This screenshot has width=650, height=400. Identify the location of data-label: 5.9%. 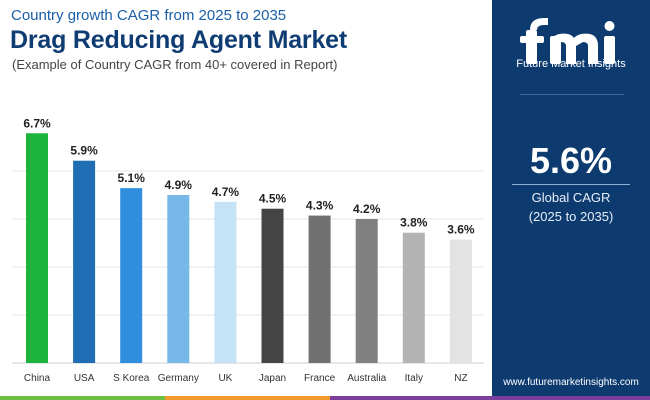
(84, 151).